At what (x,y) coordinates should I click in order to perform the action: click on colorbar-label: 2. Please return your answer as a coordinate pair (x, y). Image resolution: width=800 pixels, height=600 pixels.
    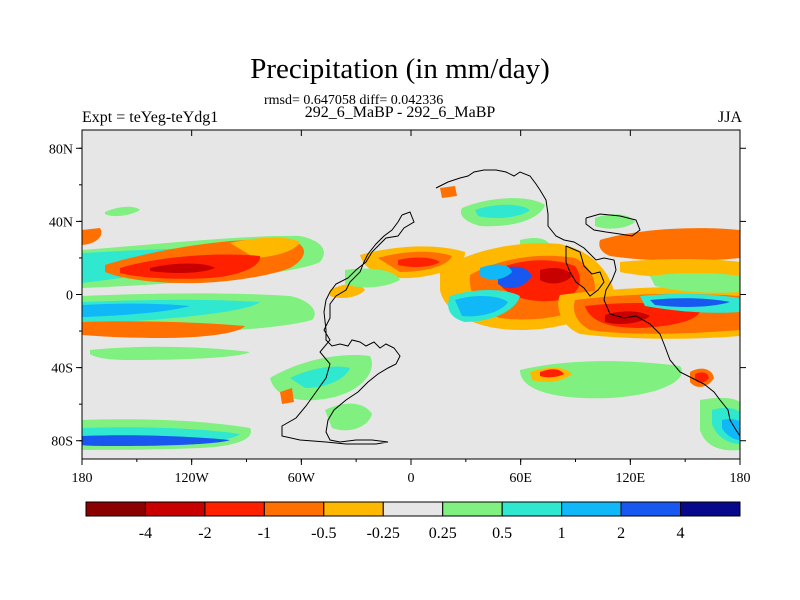
    Looking at the image, I should click on (621, 533).